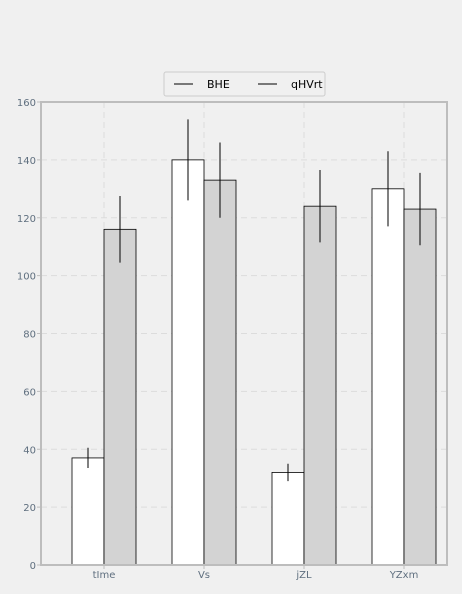  What do you see at coordinates (220, 372) in the screenshot?
I see `bar-qhvrt-vs` at bounding box center [220, 372].